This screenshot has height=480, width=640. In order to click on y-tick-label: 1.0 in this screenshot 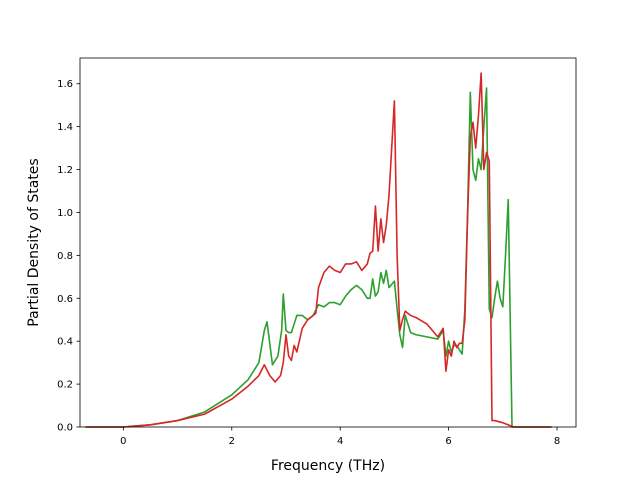, I will do `click(65, 213)`.